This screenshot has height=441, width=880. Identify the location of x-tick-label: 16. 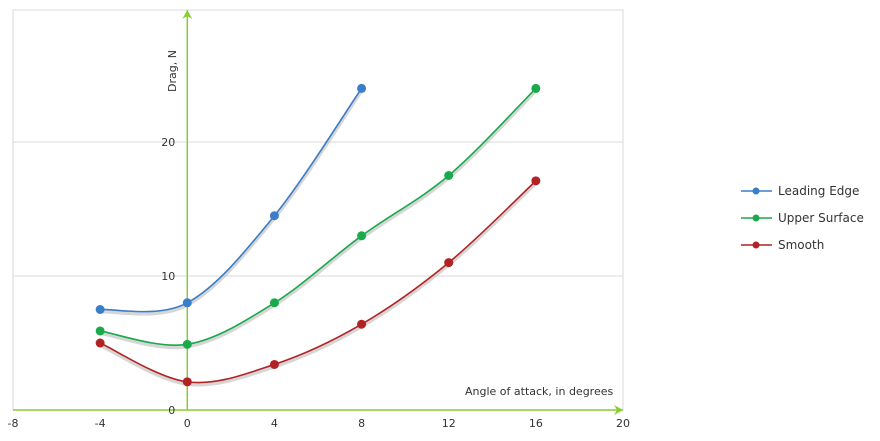
(536, 423).